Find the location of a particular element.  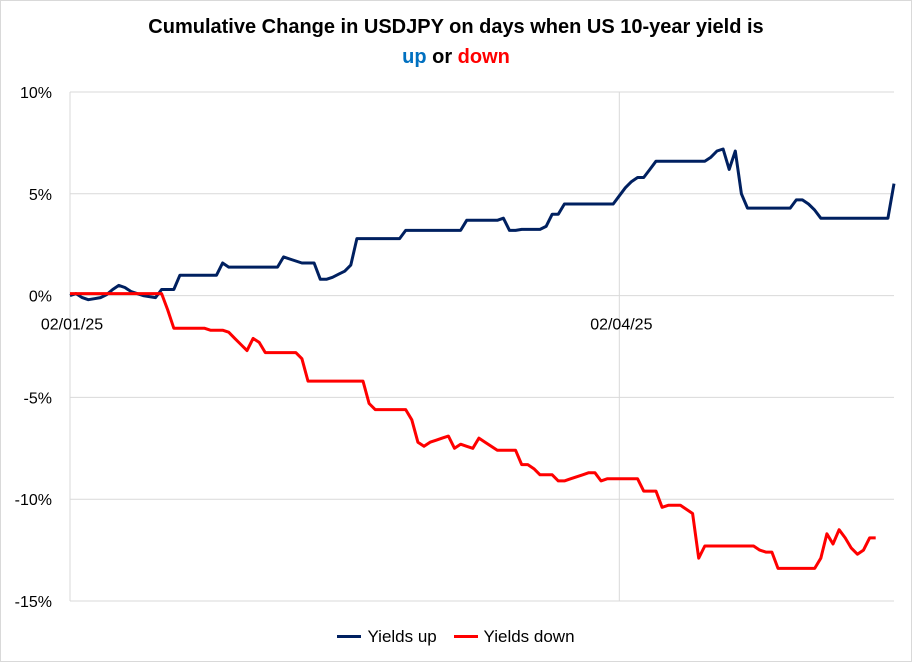

x-tick-label: 02/01/25 is located at coordinates (72, 325).